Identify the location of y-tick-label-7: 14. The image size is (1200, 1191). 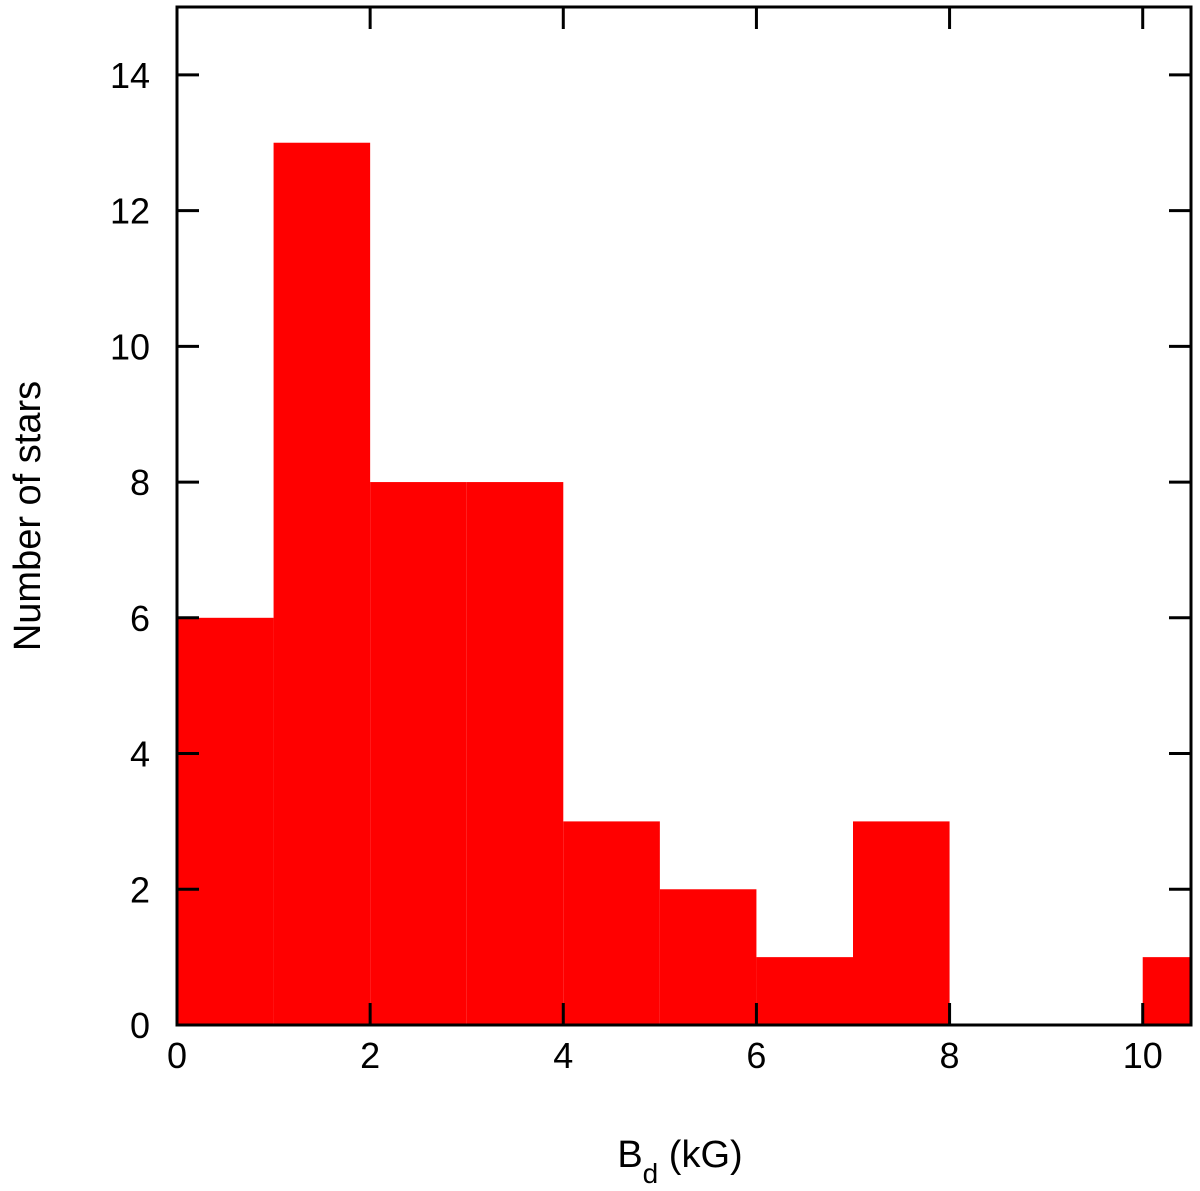
(130, 75).